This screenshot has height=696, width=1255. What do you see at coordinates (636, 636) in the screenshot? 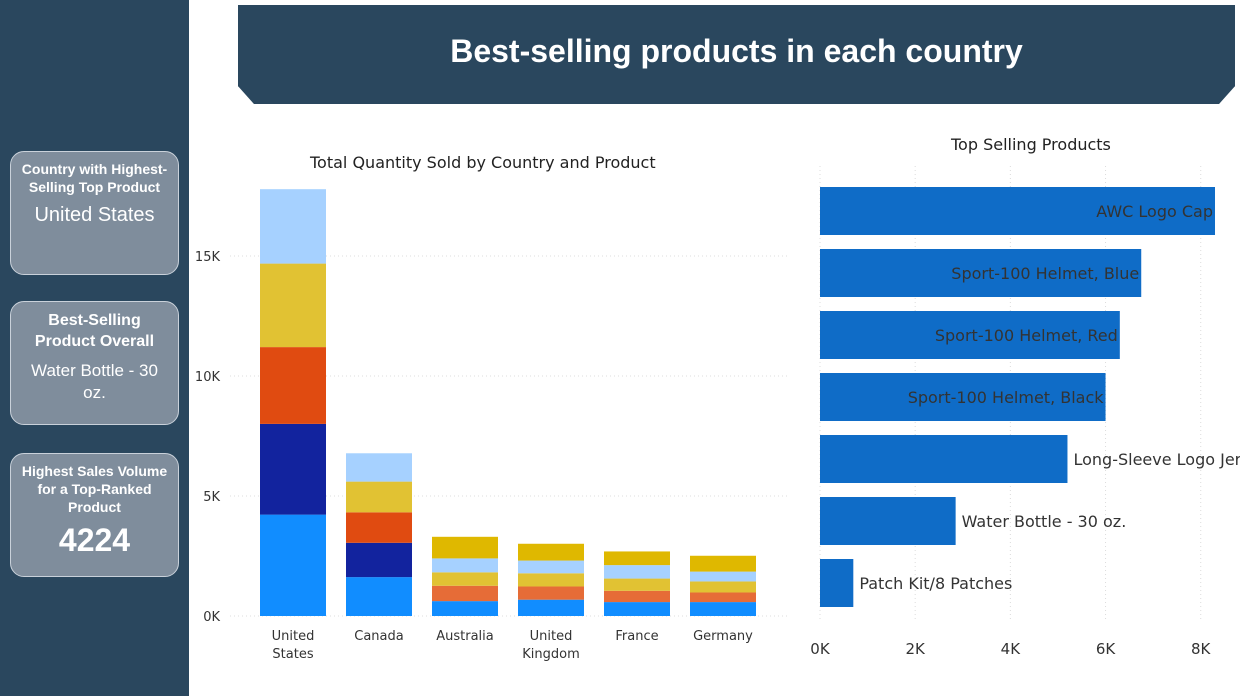
I see `x-tick-label: France` at bounding box center [636, 636].